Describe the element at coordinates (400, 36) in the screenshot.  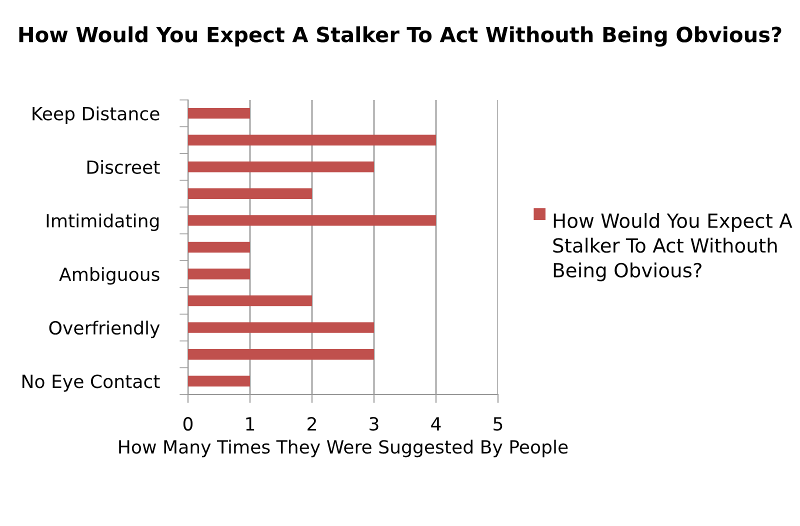
I see `chart-title: How Would You Expect A Stalker To Act Withouth Being Obvious?` at that location.